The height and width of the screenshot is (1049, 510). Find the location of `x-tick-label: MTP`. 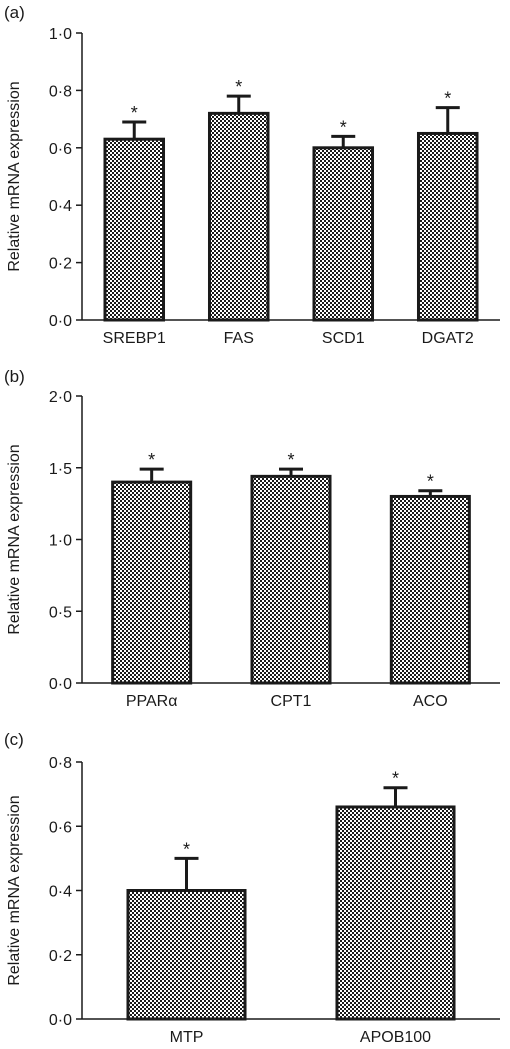

x-tick-label: MTP is located at coordinates (187, 1037).